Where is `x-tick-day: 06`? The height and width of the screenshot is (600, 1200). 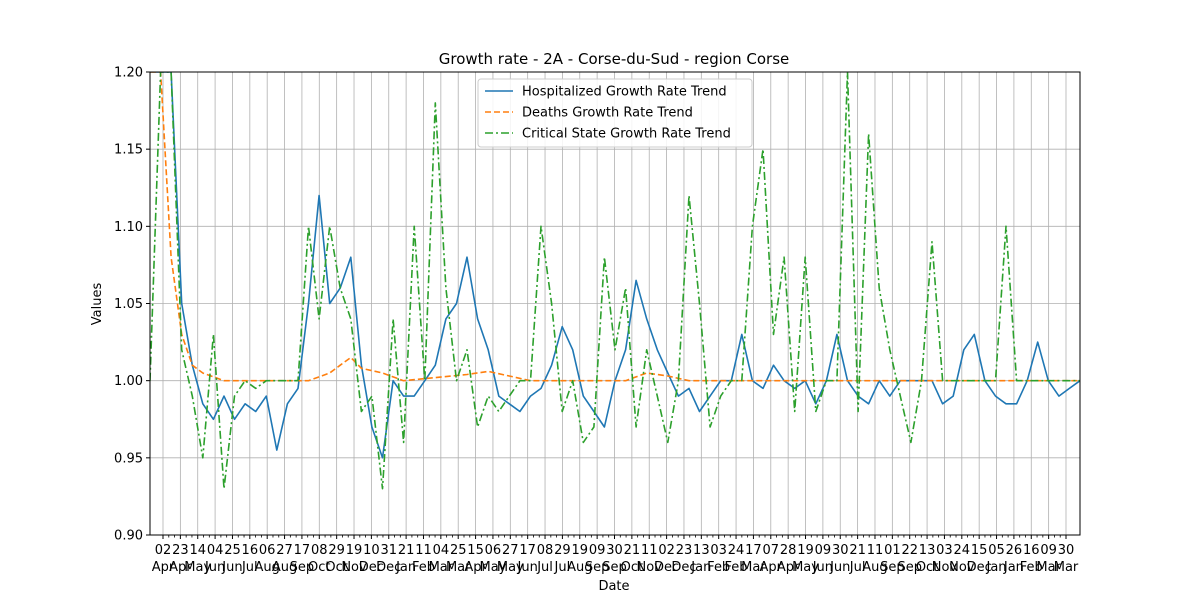 x-tick-day: 06 is located at coordinates (267, 550).